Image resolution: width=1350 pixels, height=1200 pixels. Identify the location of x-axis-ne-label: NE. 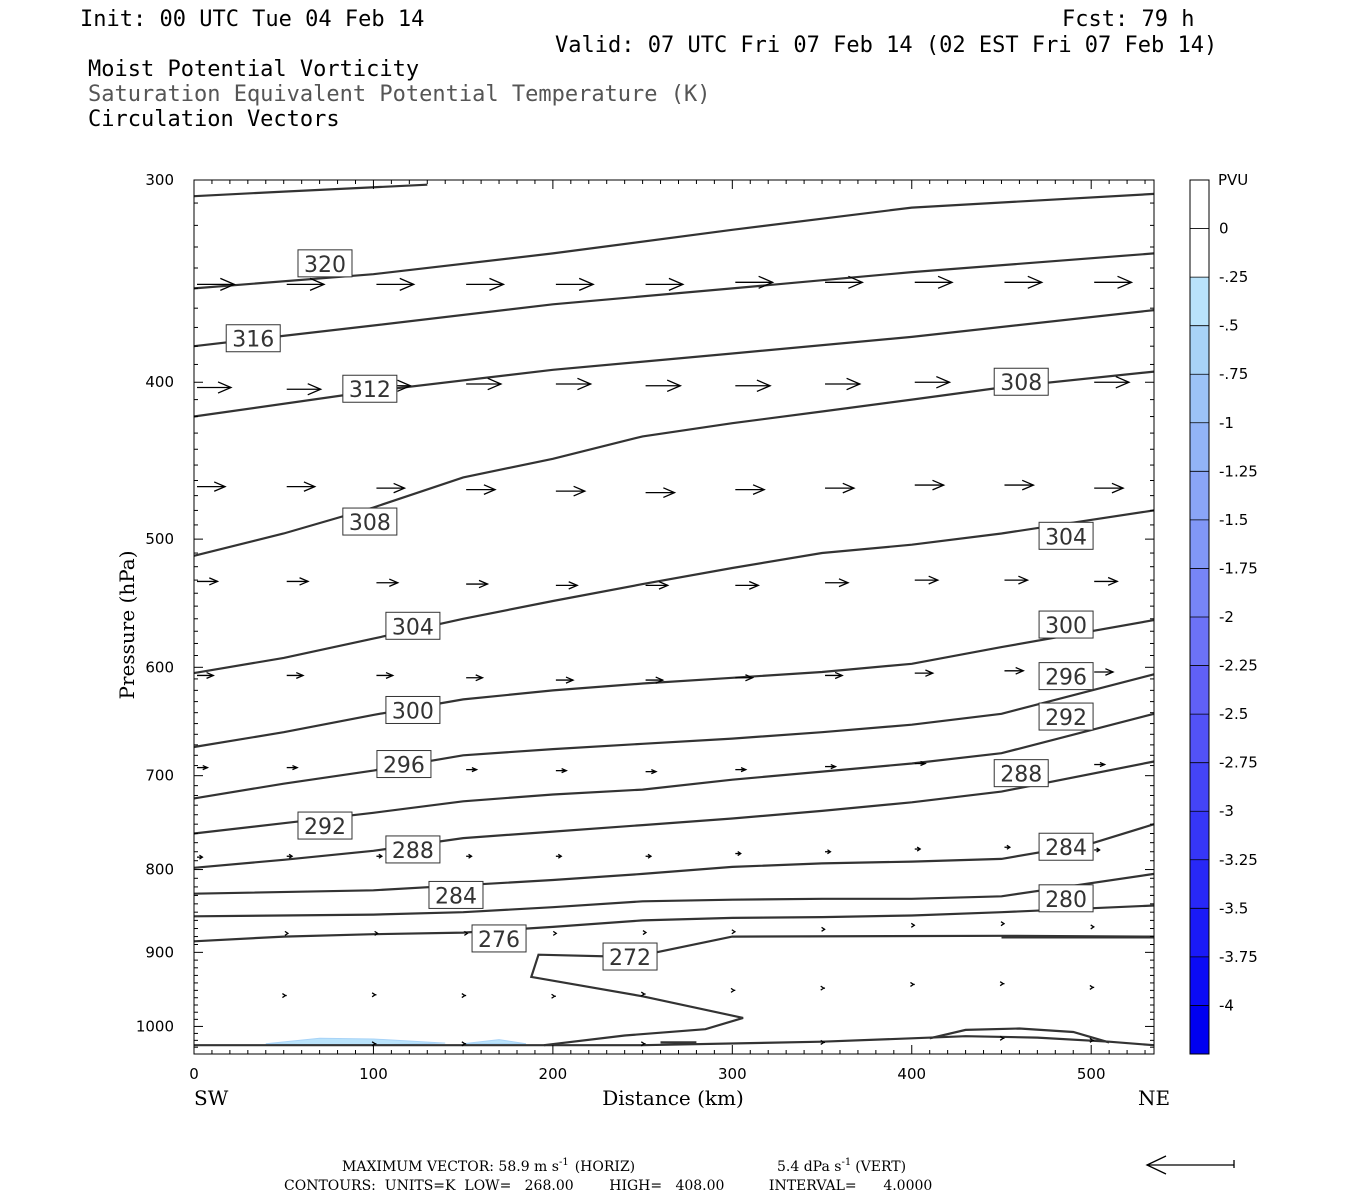
(1154, 1098).